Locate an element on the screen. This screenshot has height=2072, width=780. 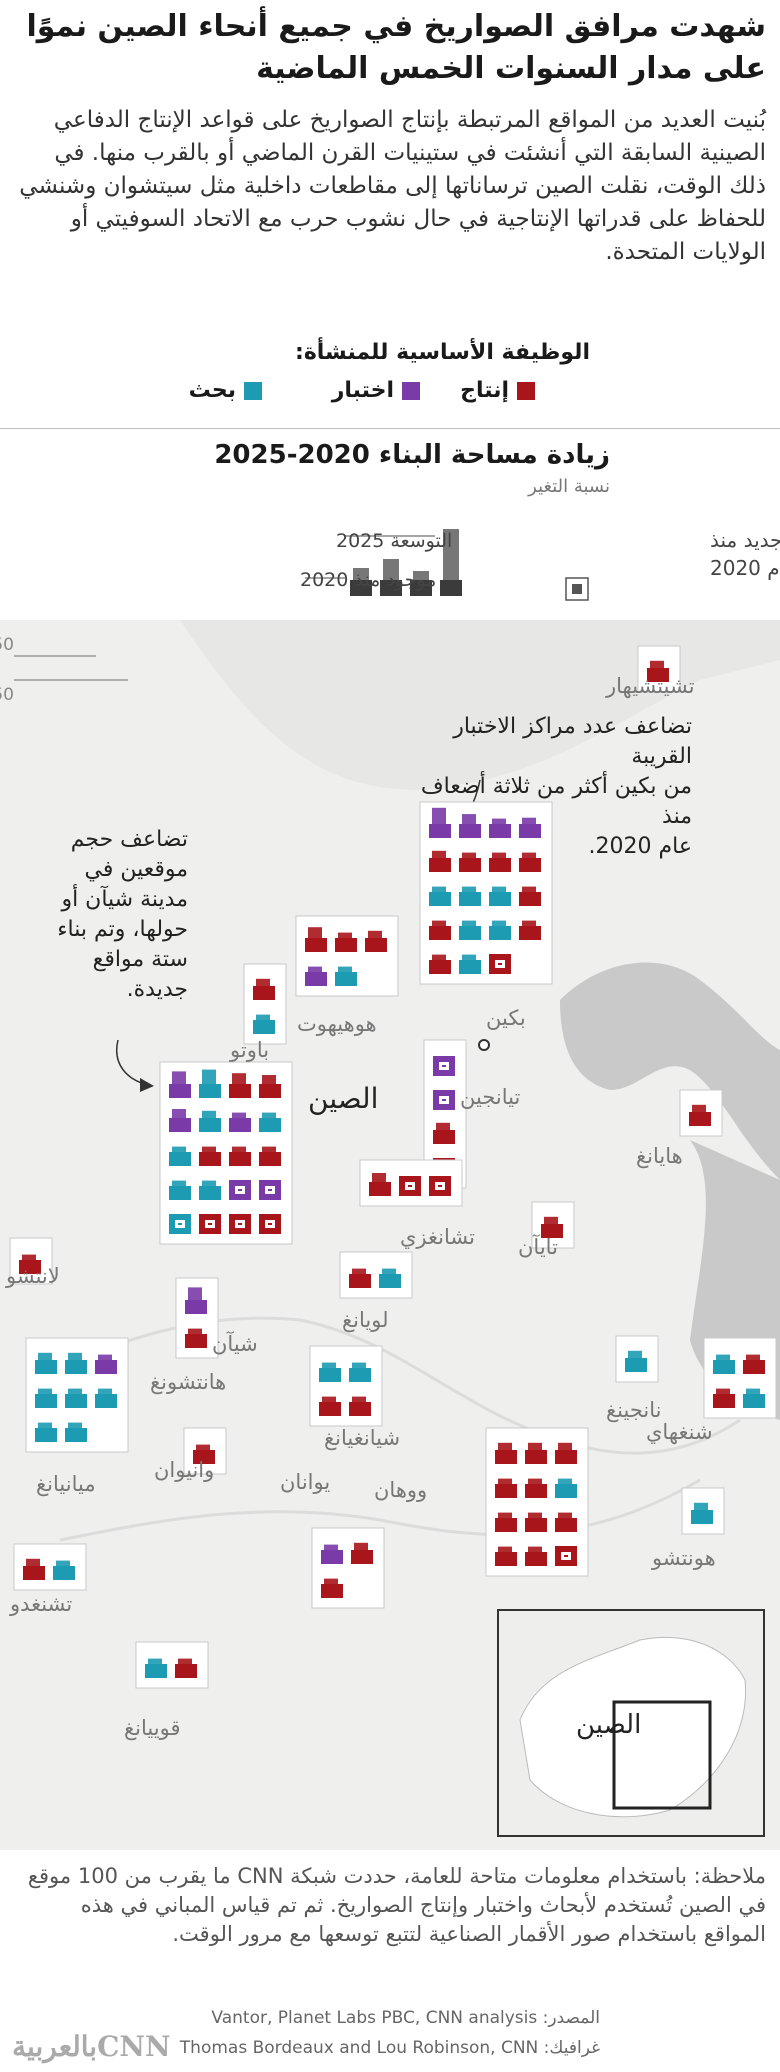
city-label-hangzhou: هونتشو is located at coordinates (684, 1558).